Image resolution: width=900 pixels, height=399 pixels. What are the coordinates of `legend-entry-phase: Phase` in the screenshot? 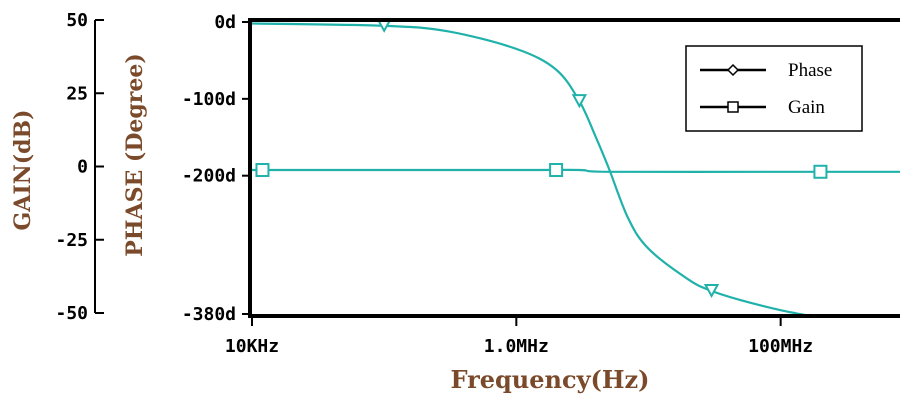 It's located at (766, 70).